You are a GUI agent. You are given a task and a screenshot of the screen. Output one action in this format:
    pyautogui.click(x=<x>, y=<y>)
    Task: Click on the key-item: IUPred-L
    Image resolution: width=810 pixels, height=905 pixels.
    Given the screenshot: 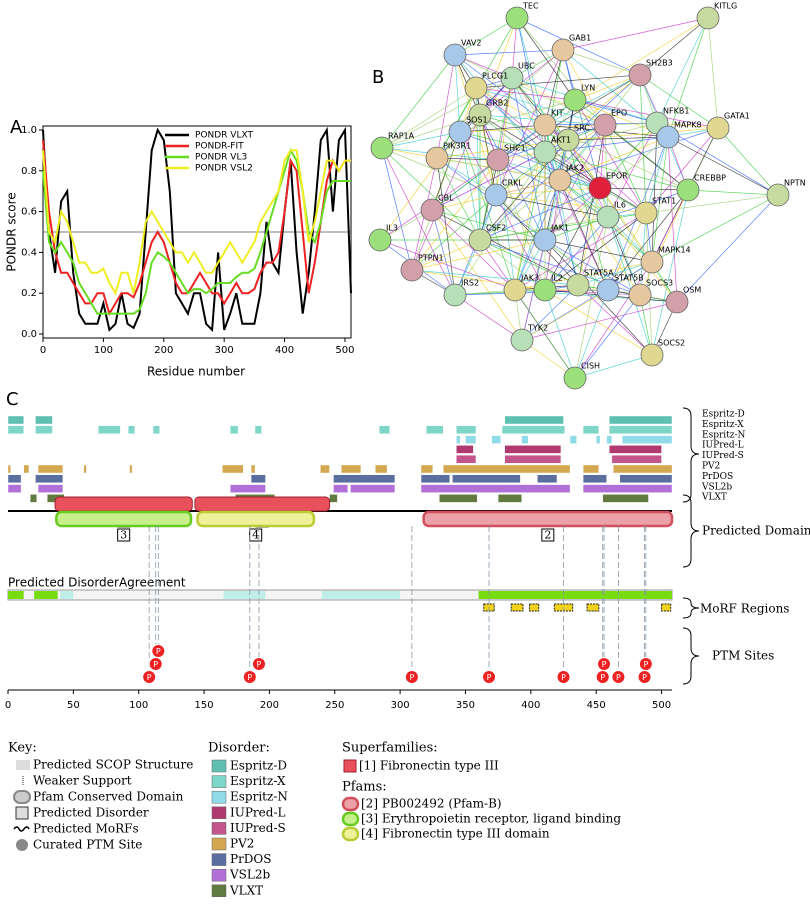 What is the action you would take?
    pyautogui.click(x=258, y=812)
    